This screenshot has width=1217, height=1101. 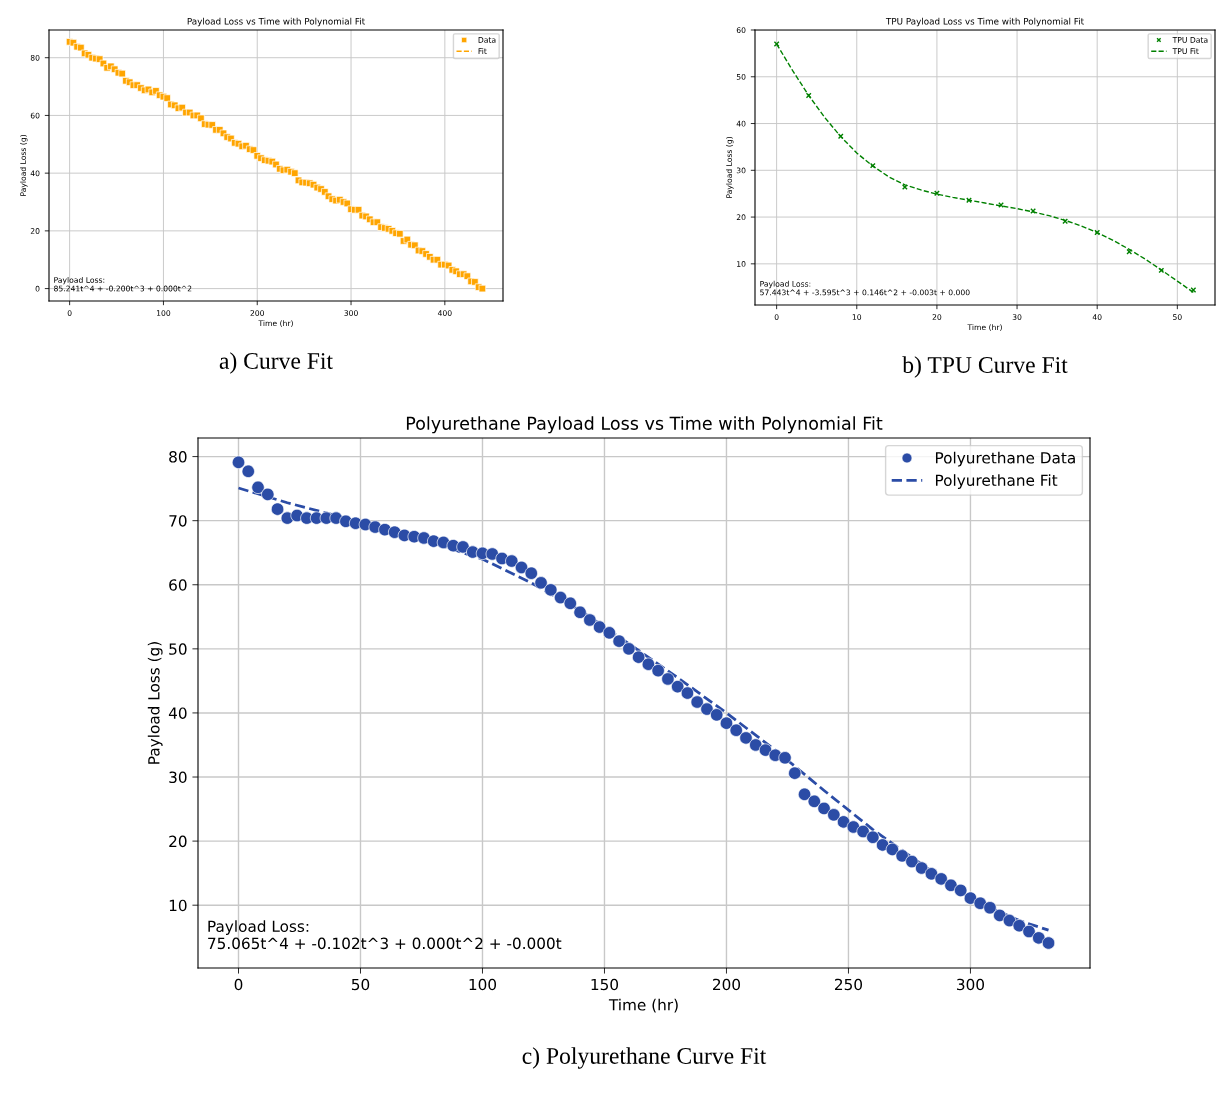 What do you see at coordinates (644, 425) in the screenshot?
I see `chart-title: Polyurethane Payload Loss vs Time with Polynomial Fit` at bounding box center [644, 425].